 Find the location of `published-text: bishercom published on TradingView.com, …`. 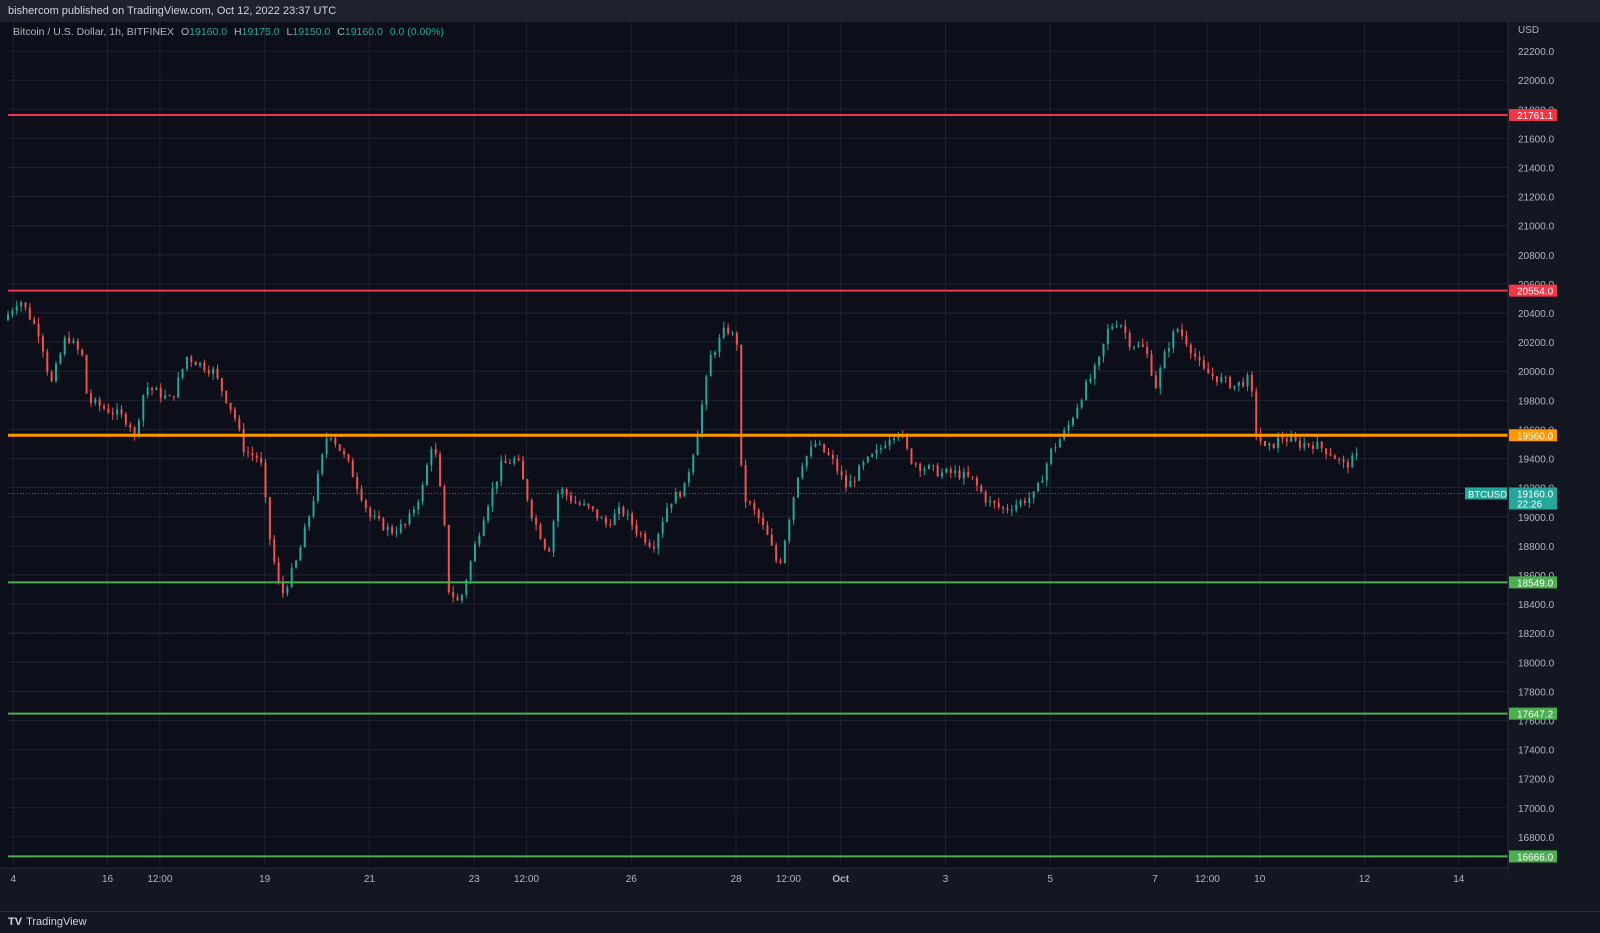

published-text: bishercom published on TradingView.com, … is located at coordinates (172, 11).